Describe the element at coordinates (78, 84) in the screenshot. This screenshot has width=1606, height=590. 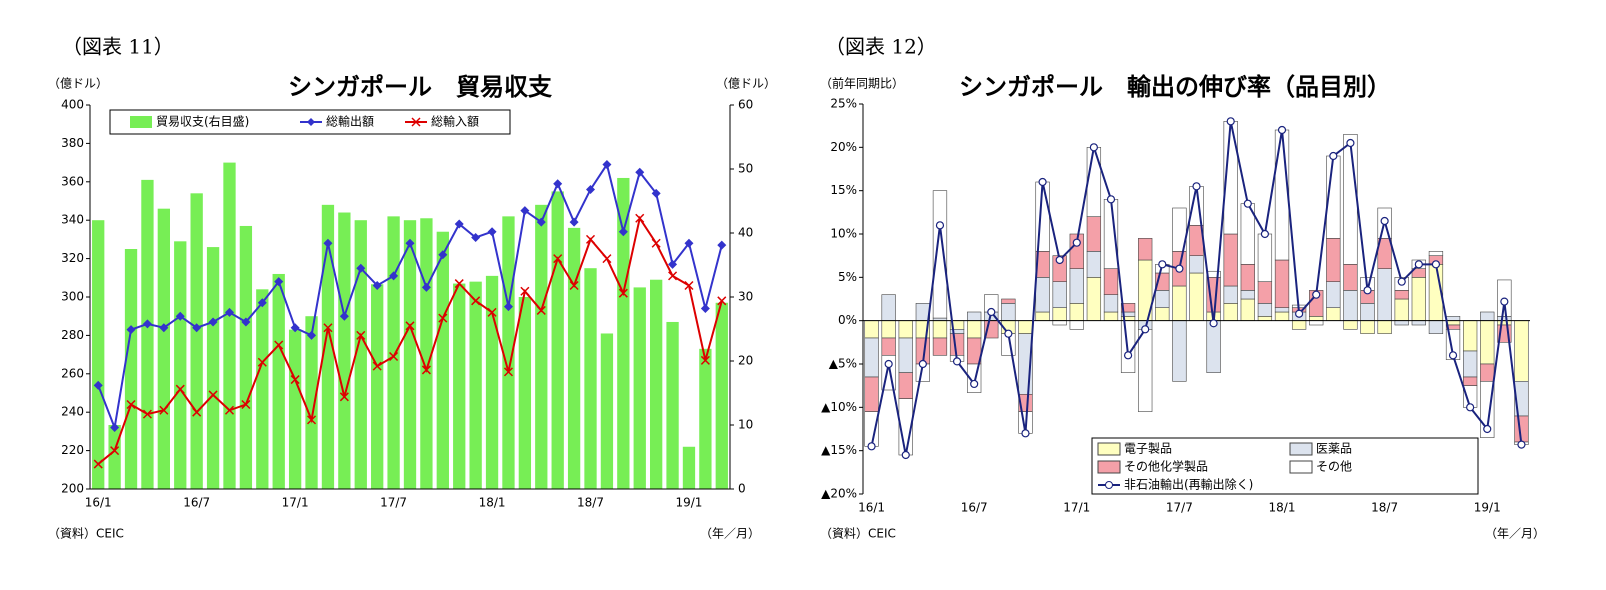
I see `y-axis-label: （億ドル）` at that location.